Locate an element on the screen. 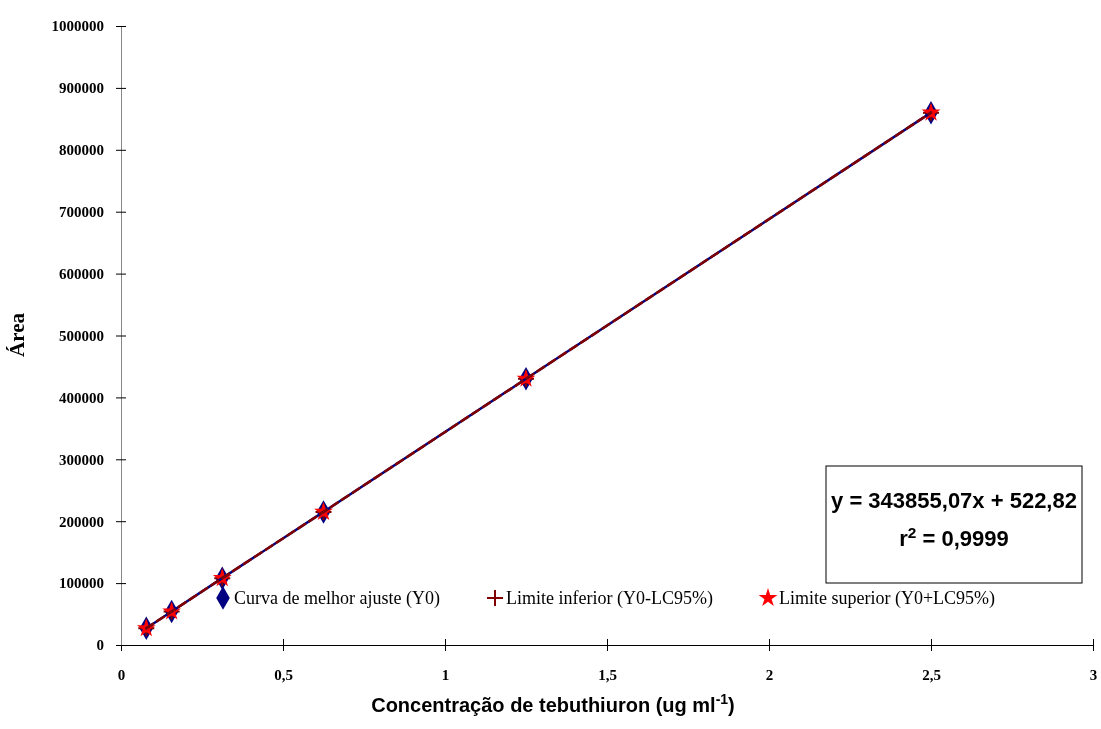  x-tick-label: 2 is located at coordinates (769, 674).